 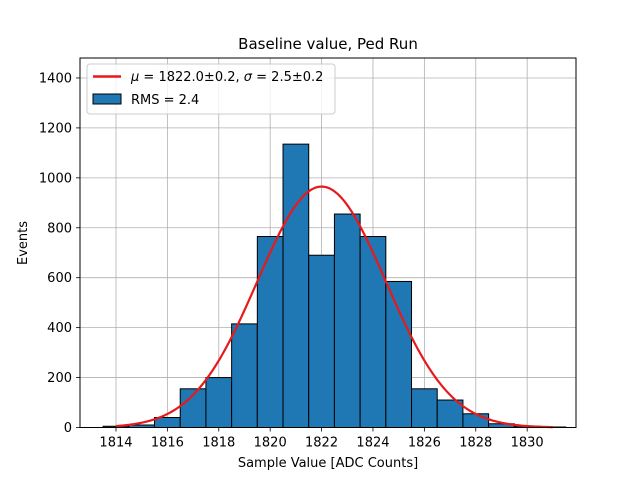 What do you see at coordinates (23, 243) in the screenshot?
I see `y-axis-label: Events` at bounding box center [23, 243].